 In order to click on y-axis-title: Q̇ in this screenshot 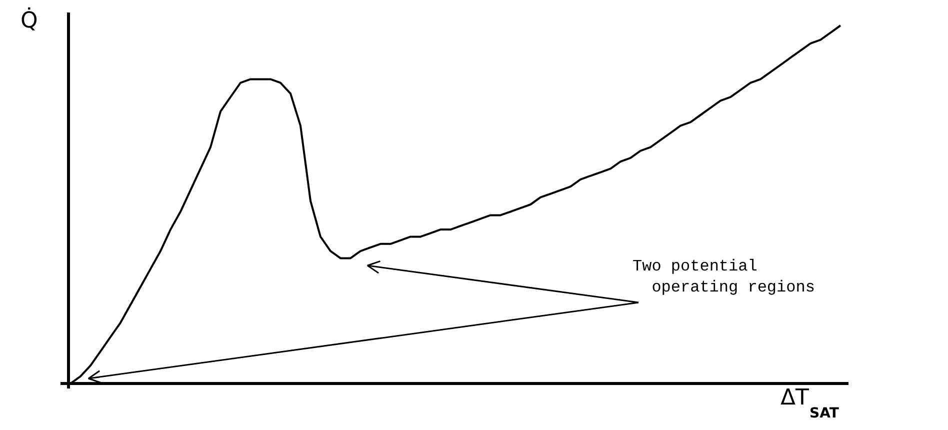, I will do `click(29, 20)`.